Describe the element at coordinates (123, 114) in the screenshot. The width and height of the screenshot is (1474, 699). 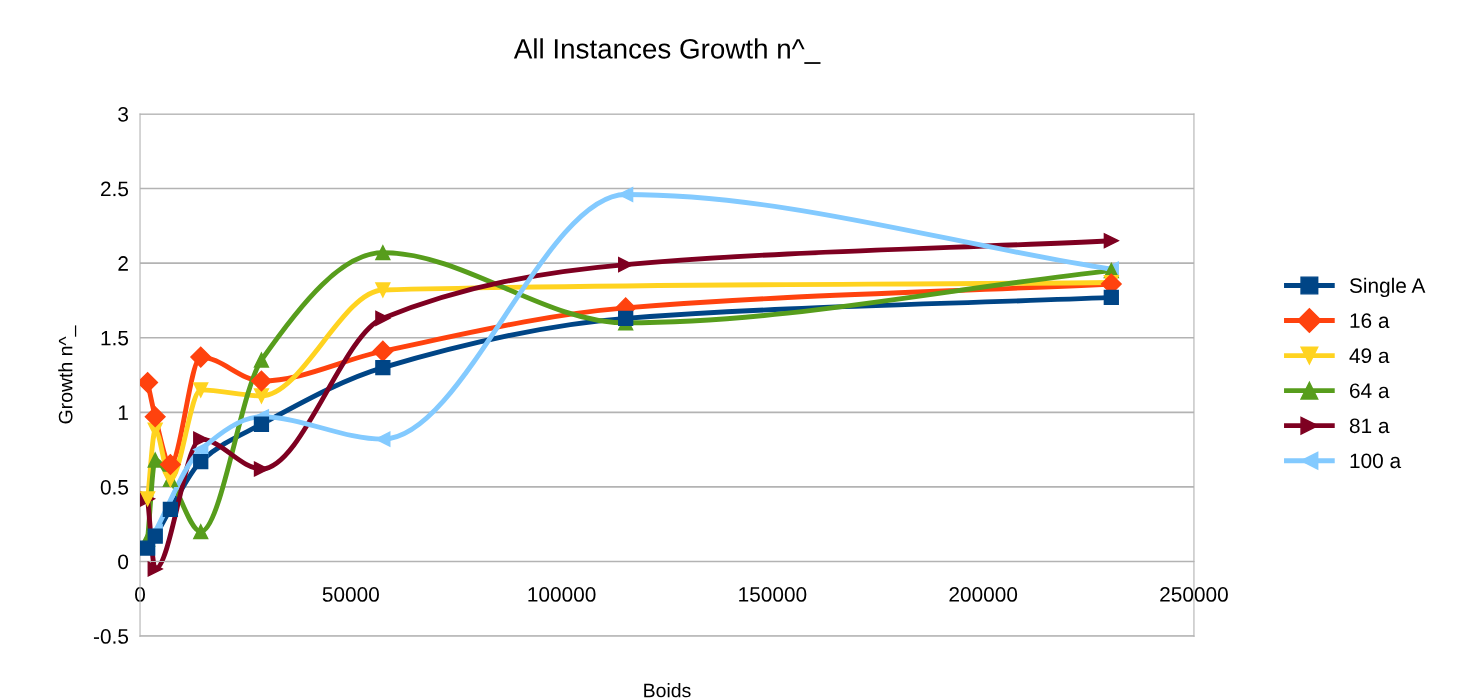
I see `y-tick-label: 3` at that location.